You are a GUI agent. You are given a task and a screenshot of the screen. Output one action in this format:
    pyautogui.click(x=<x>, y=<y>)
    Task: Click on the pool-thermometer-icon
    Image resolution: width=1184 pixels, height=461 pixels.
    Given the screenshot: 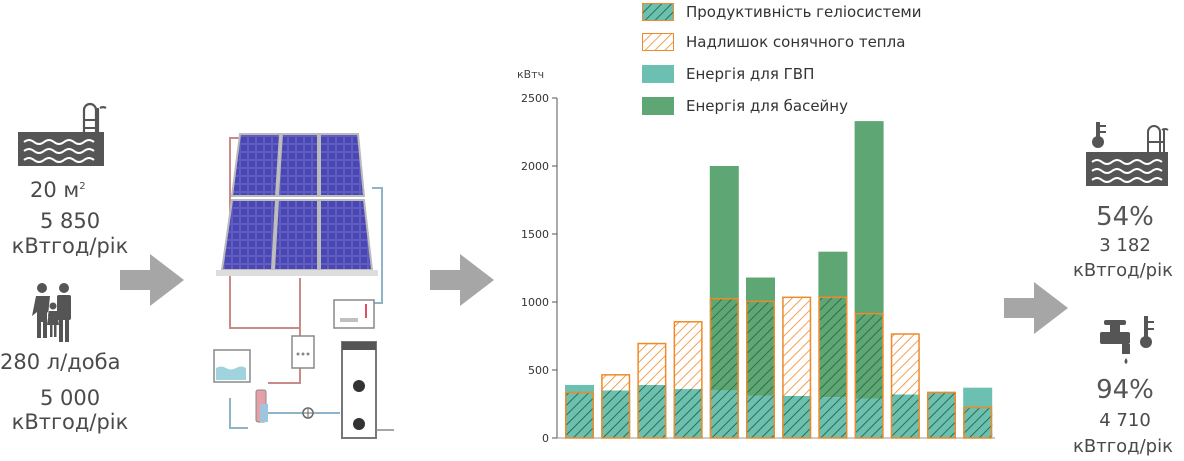 What is the action you would take?
    pyautogui.click(x=1127, y=154)
    